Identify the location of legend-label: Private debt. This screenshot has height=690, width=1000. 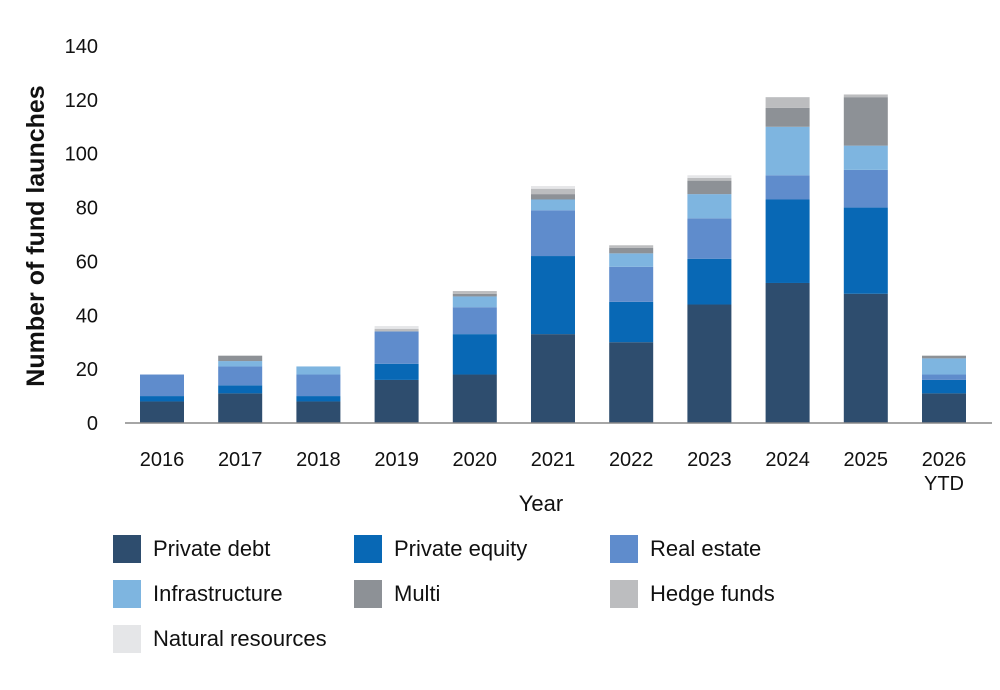
(212, 548).